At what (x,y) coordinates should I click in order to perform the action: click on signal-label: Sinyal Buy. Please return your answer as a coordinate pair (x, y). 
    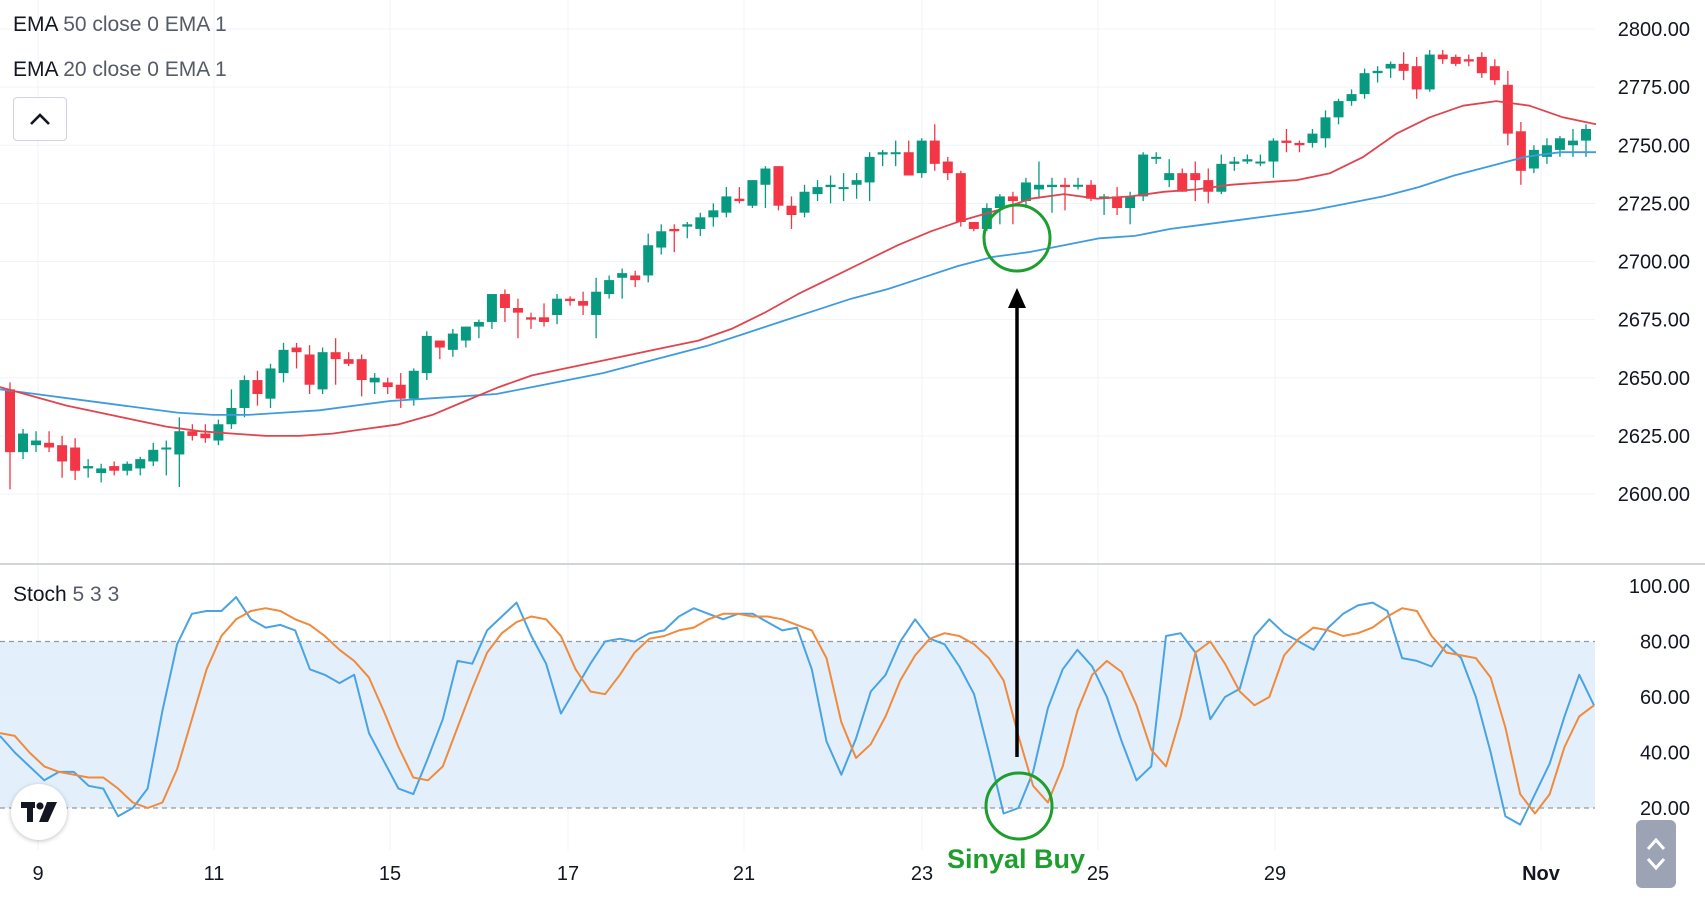
    Looking at the image, I should click on (1016, 859).